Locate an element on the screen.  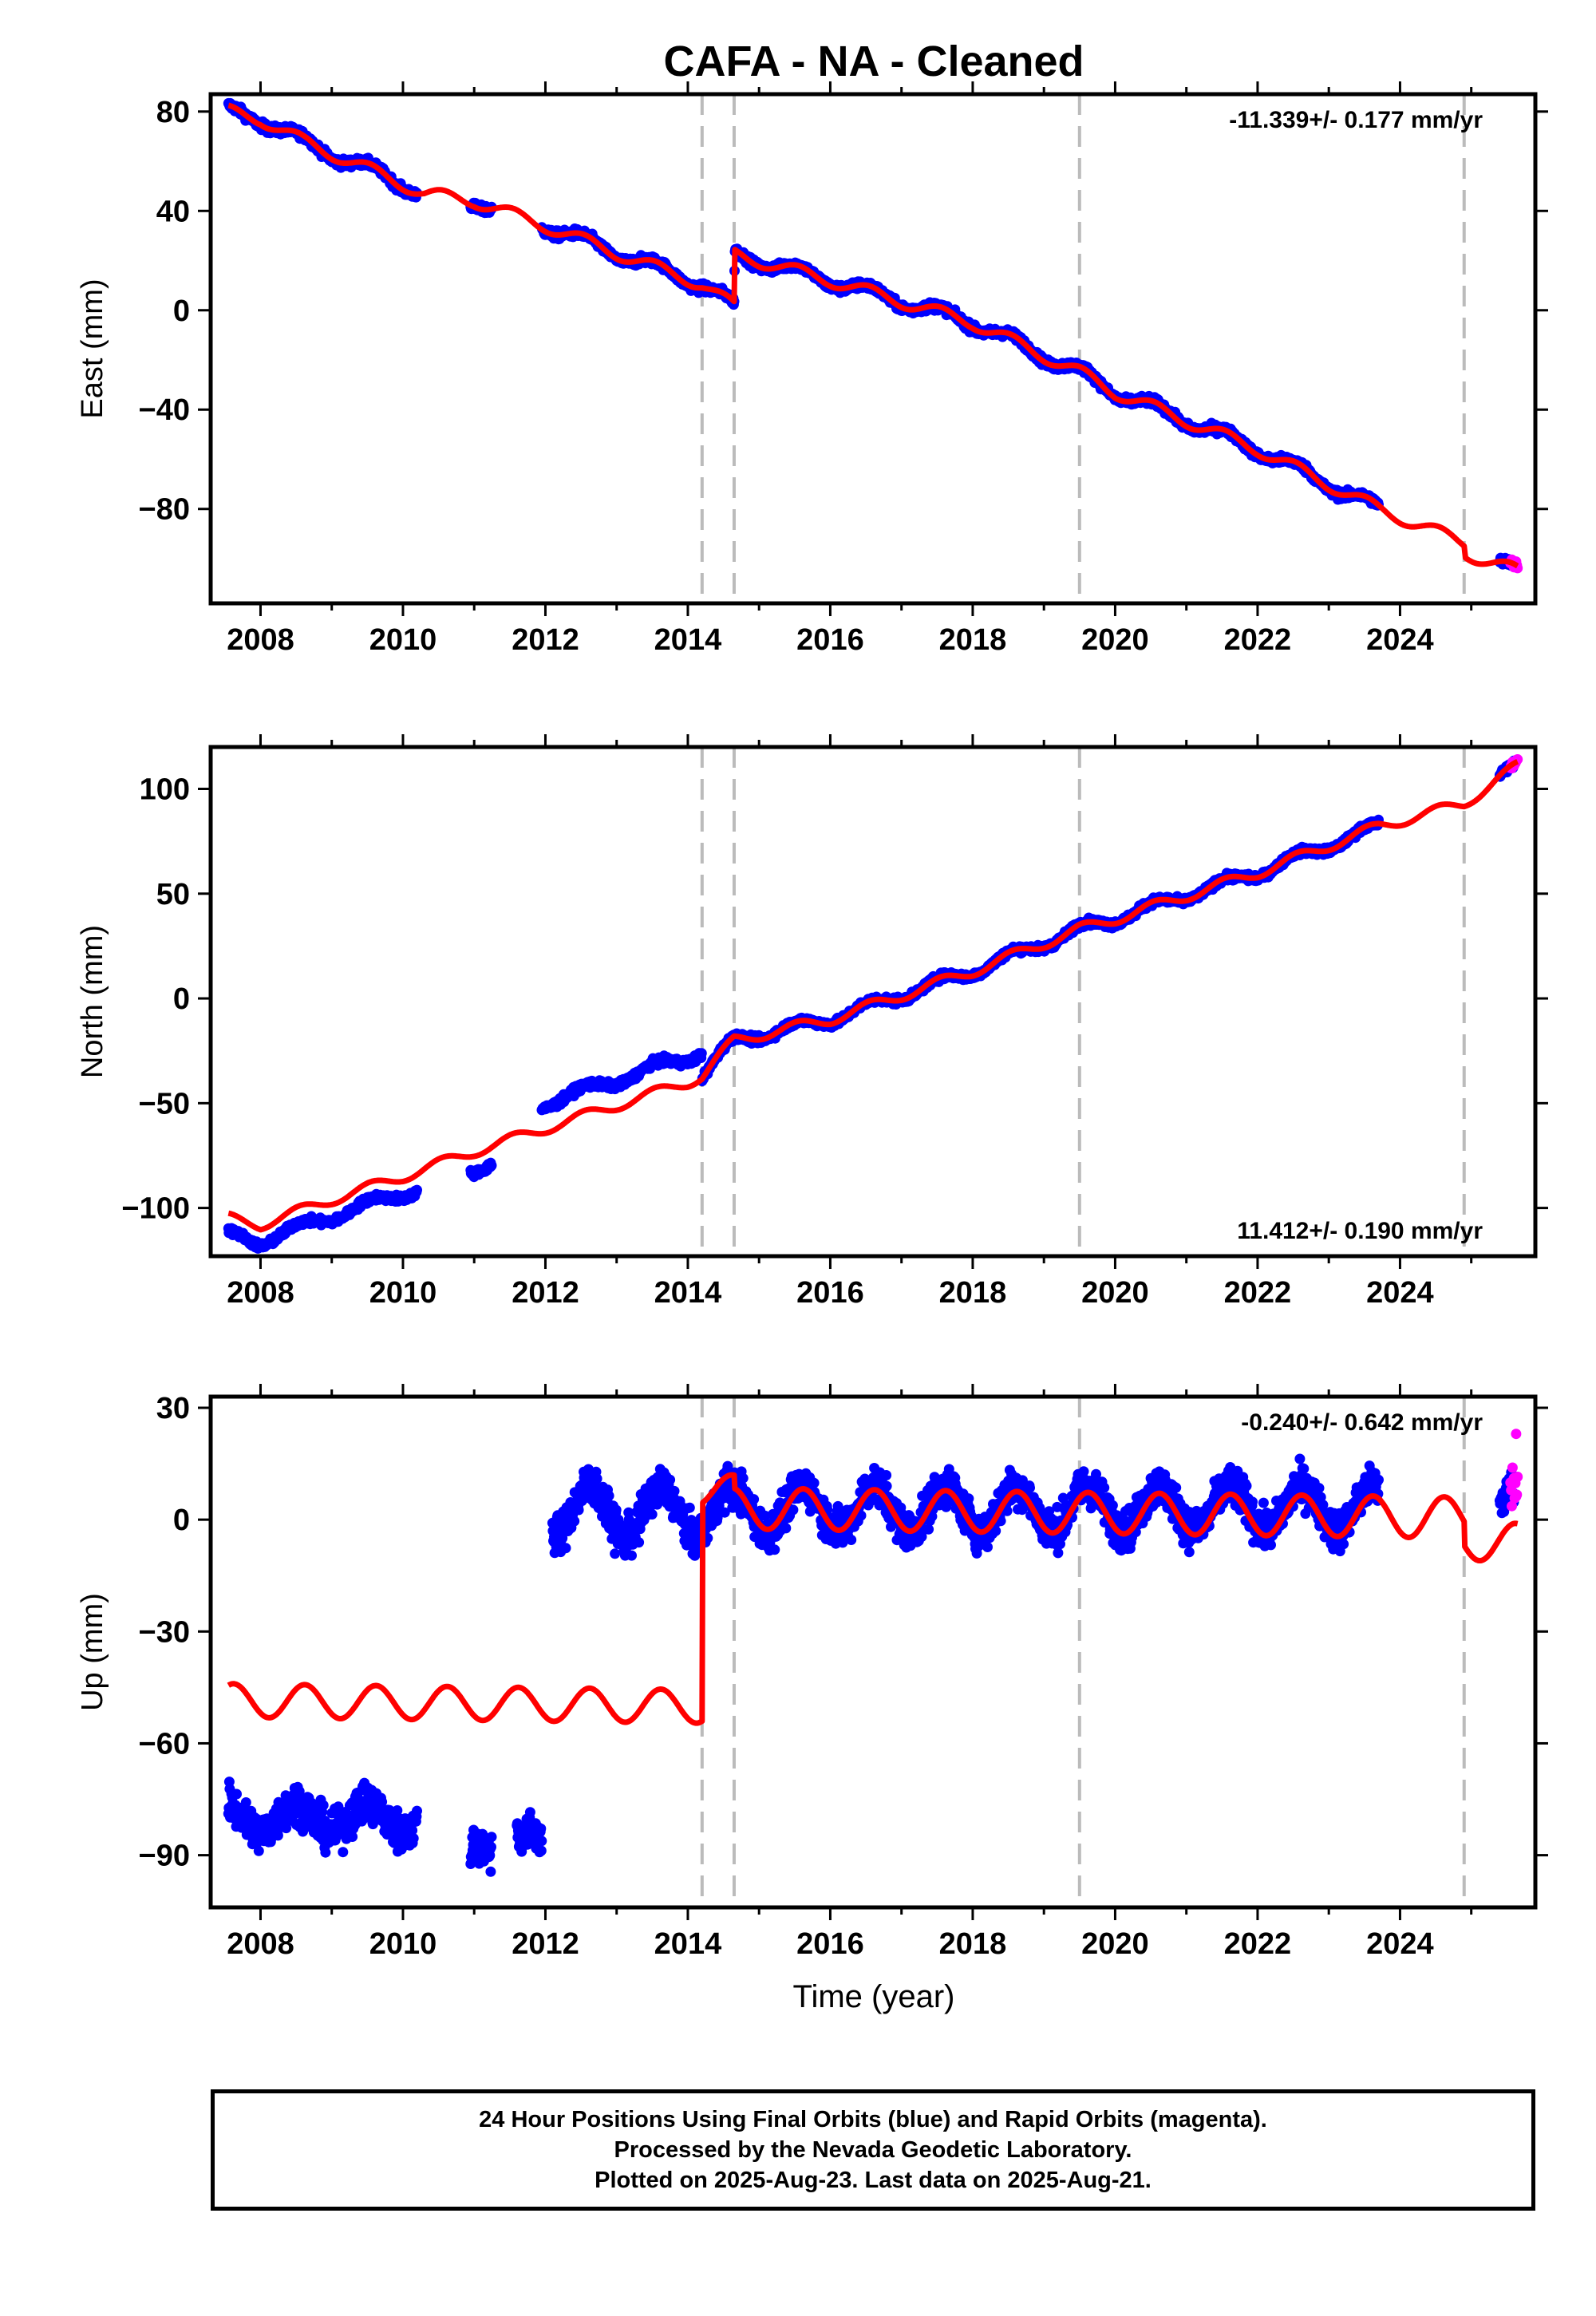
x-tick-label: 2008 is located at coordinates (260, 640).